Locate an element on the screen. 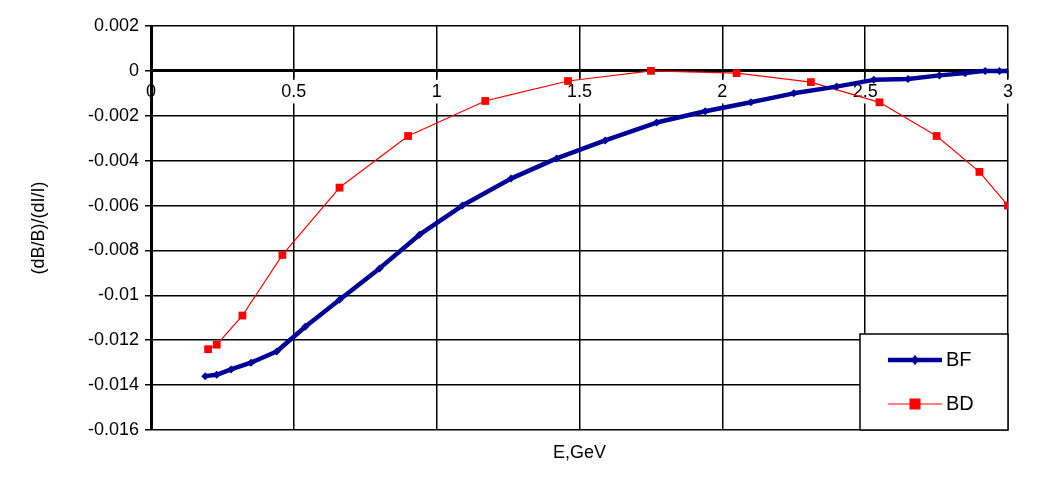 Image resolution: width=1046 pixels, height=482 pixels. y-tick-label: -0.016 is located at coordinates (113, 428).